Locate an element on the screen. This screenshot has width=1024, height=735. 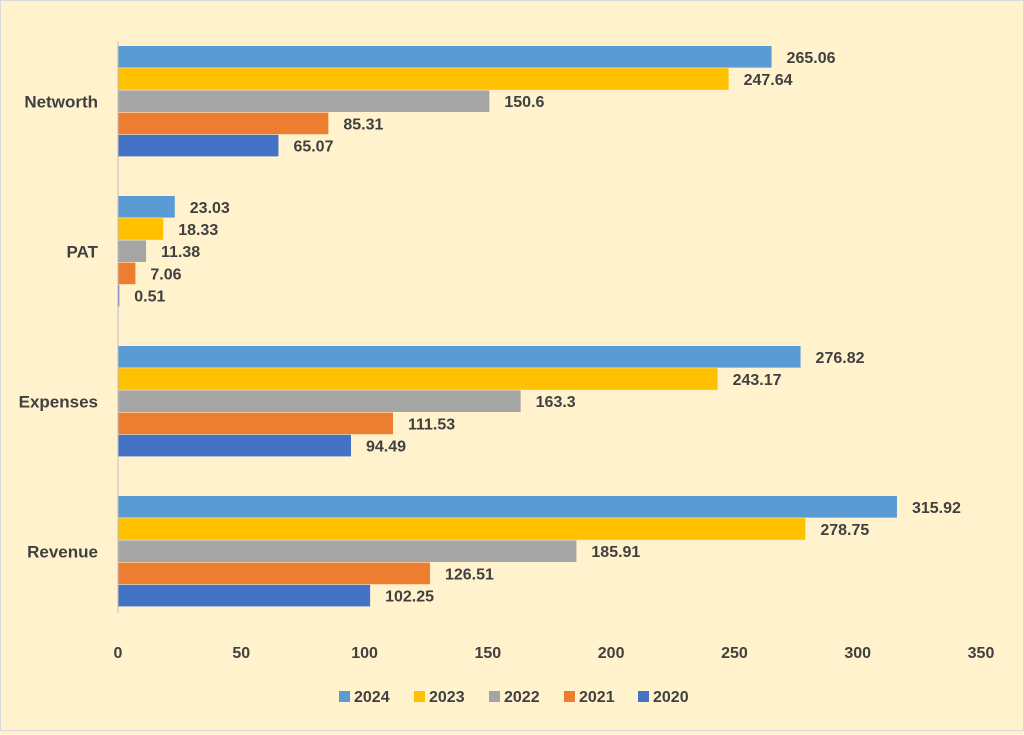
bar-pat-2022 is located at coordinates (132, 251).